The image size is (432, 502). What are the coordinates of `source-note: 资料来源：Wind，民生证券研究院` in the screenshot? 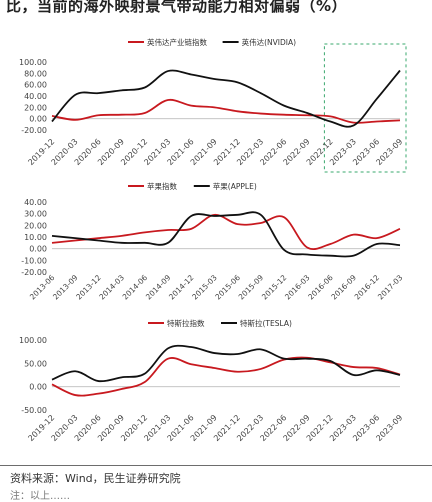 It's located at (95, 478).